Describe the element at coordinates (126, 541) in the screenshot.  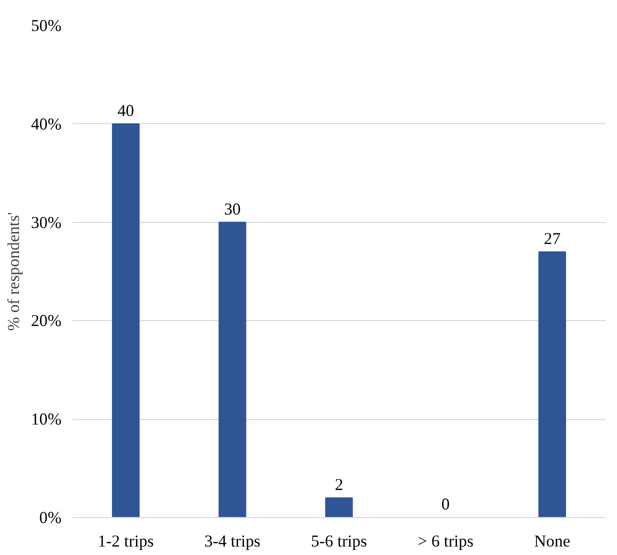
I see `x-tick-label: 1-2 trips` at that location.